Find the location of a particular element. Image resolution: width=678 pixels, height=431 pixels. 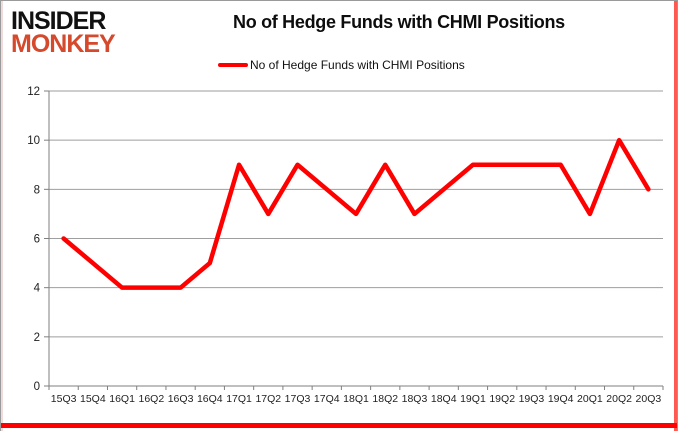

chart-title: No of Hedge Funds with CHMI Positions is located at coordinates (399, 22).